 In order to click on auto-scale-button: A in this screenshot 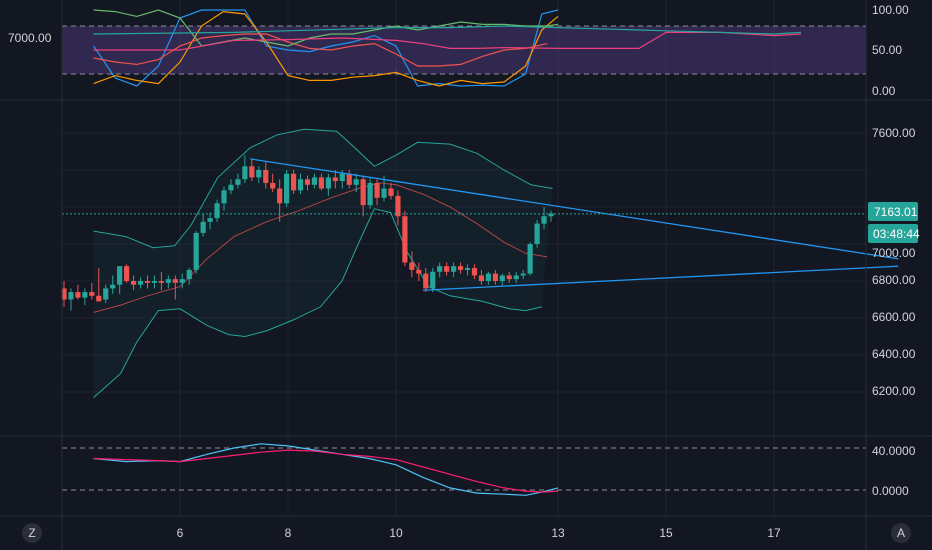, I will do `click(901, 533)`.